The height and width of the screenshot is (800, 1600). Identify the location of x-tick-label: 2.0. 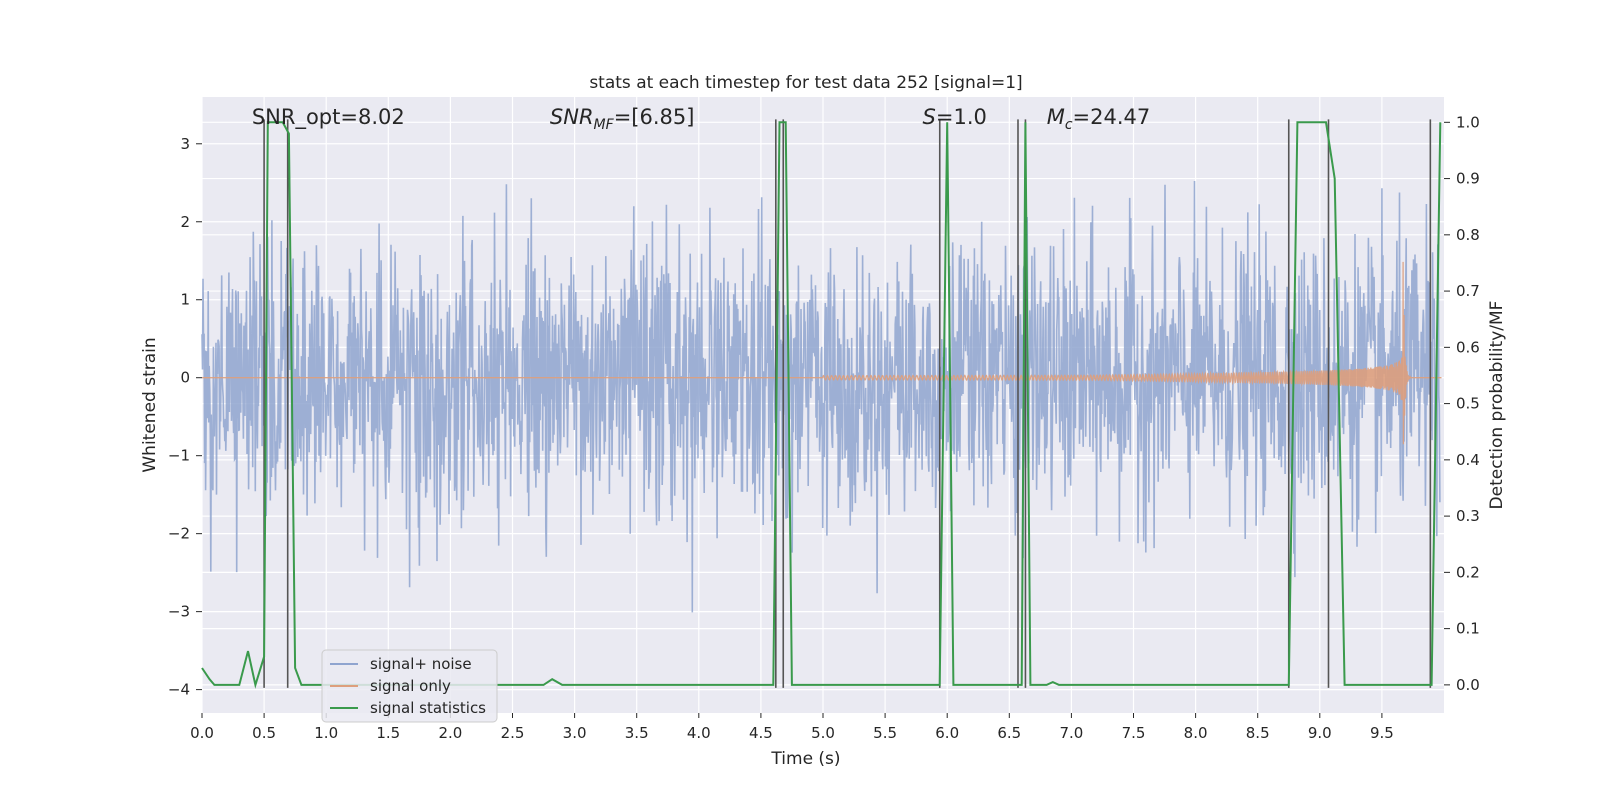
(450, 733).